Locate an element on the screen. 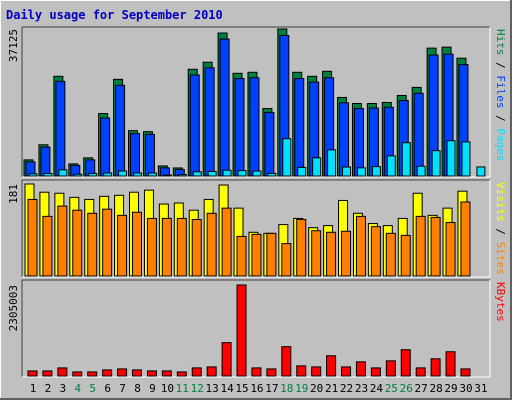  x-tick-label: 3 is located at coordinates (63, 388).